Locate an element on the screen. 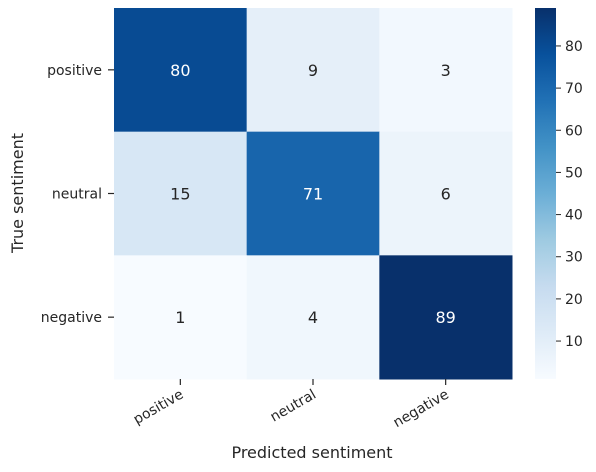 Image resolution: width=596 pixels, height=472 pixels. colorbar-tick-label: 70 is located at coordinates (574, 89).